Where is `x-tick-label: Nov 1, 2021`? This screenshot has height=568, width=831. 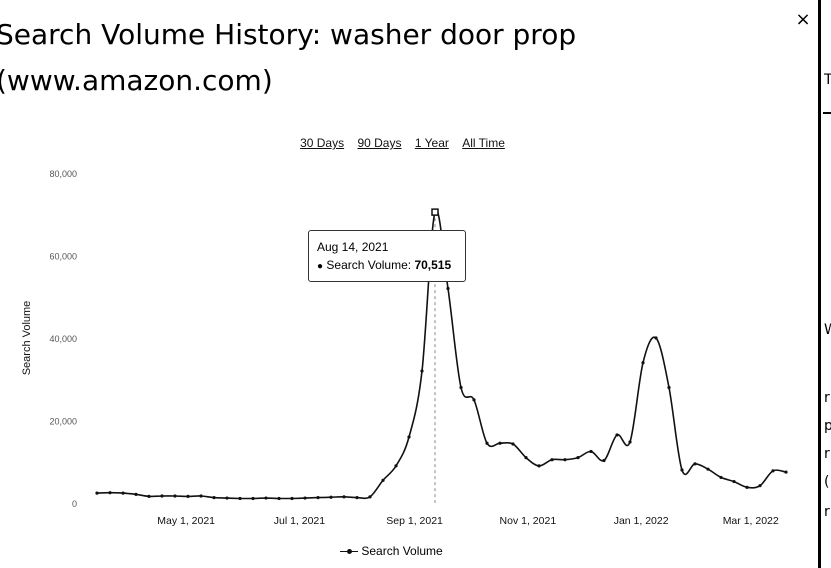
x-tick-label: Nov 1, 2021 is located at coordinates (528, 521).